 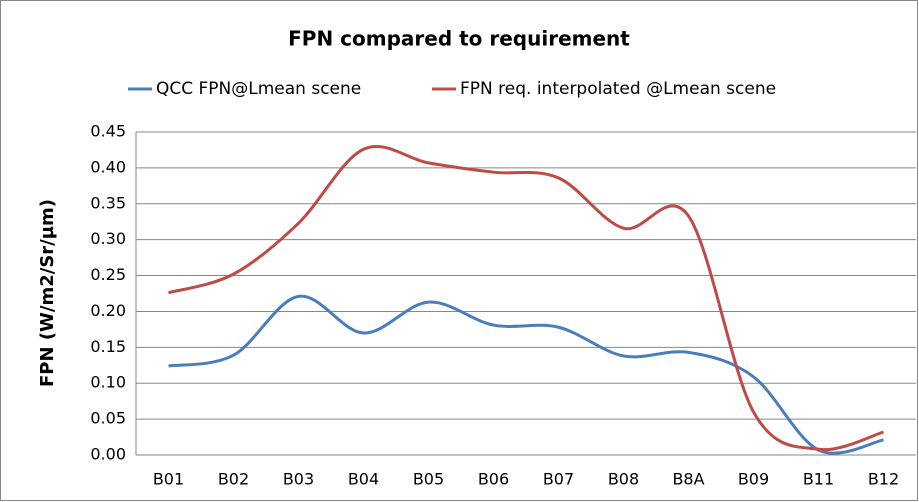 What do you see at coordinates (428, 479) in the screenshot?
I see `x-tick-label: B05` at bounding box center [428, 479].